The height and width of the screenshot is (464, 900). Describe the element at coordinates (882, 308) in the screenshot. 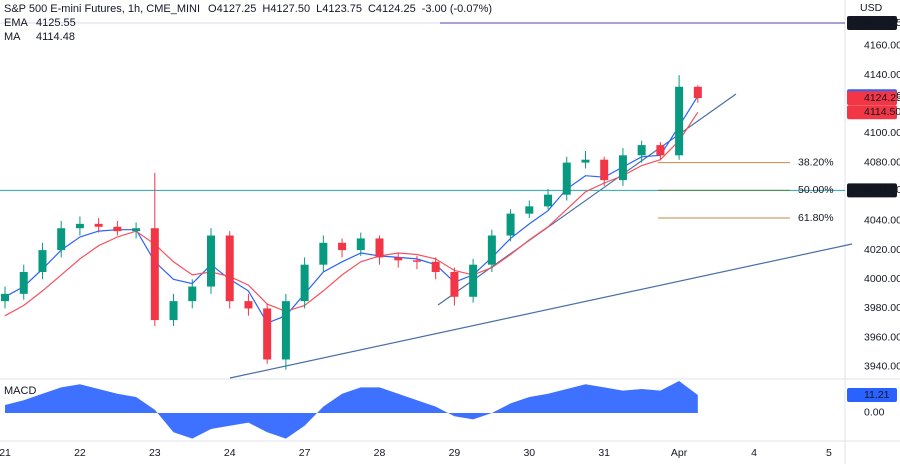

I see `y-tick-label: 3980.00` at that location.